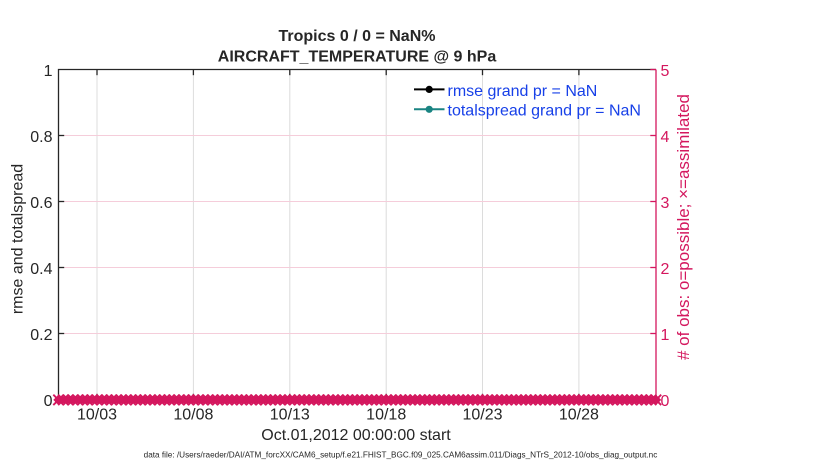  Describe the element at coordinates (482, 415) in the screenshot. I see `svg-text: 10/23` at that location.